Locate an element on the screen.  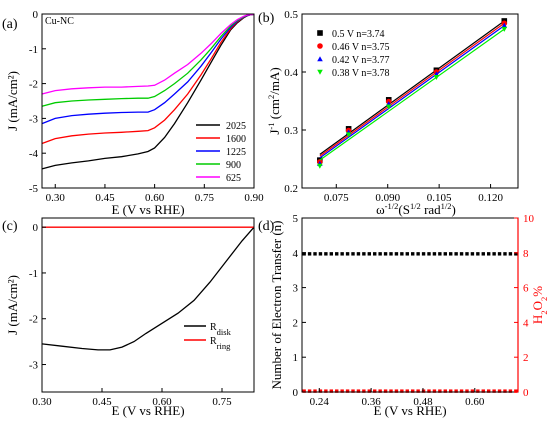
panel-d-ytick-label: 5 is located at coordinates (296, 219).